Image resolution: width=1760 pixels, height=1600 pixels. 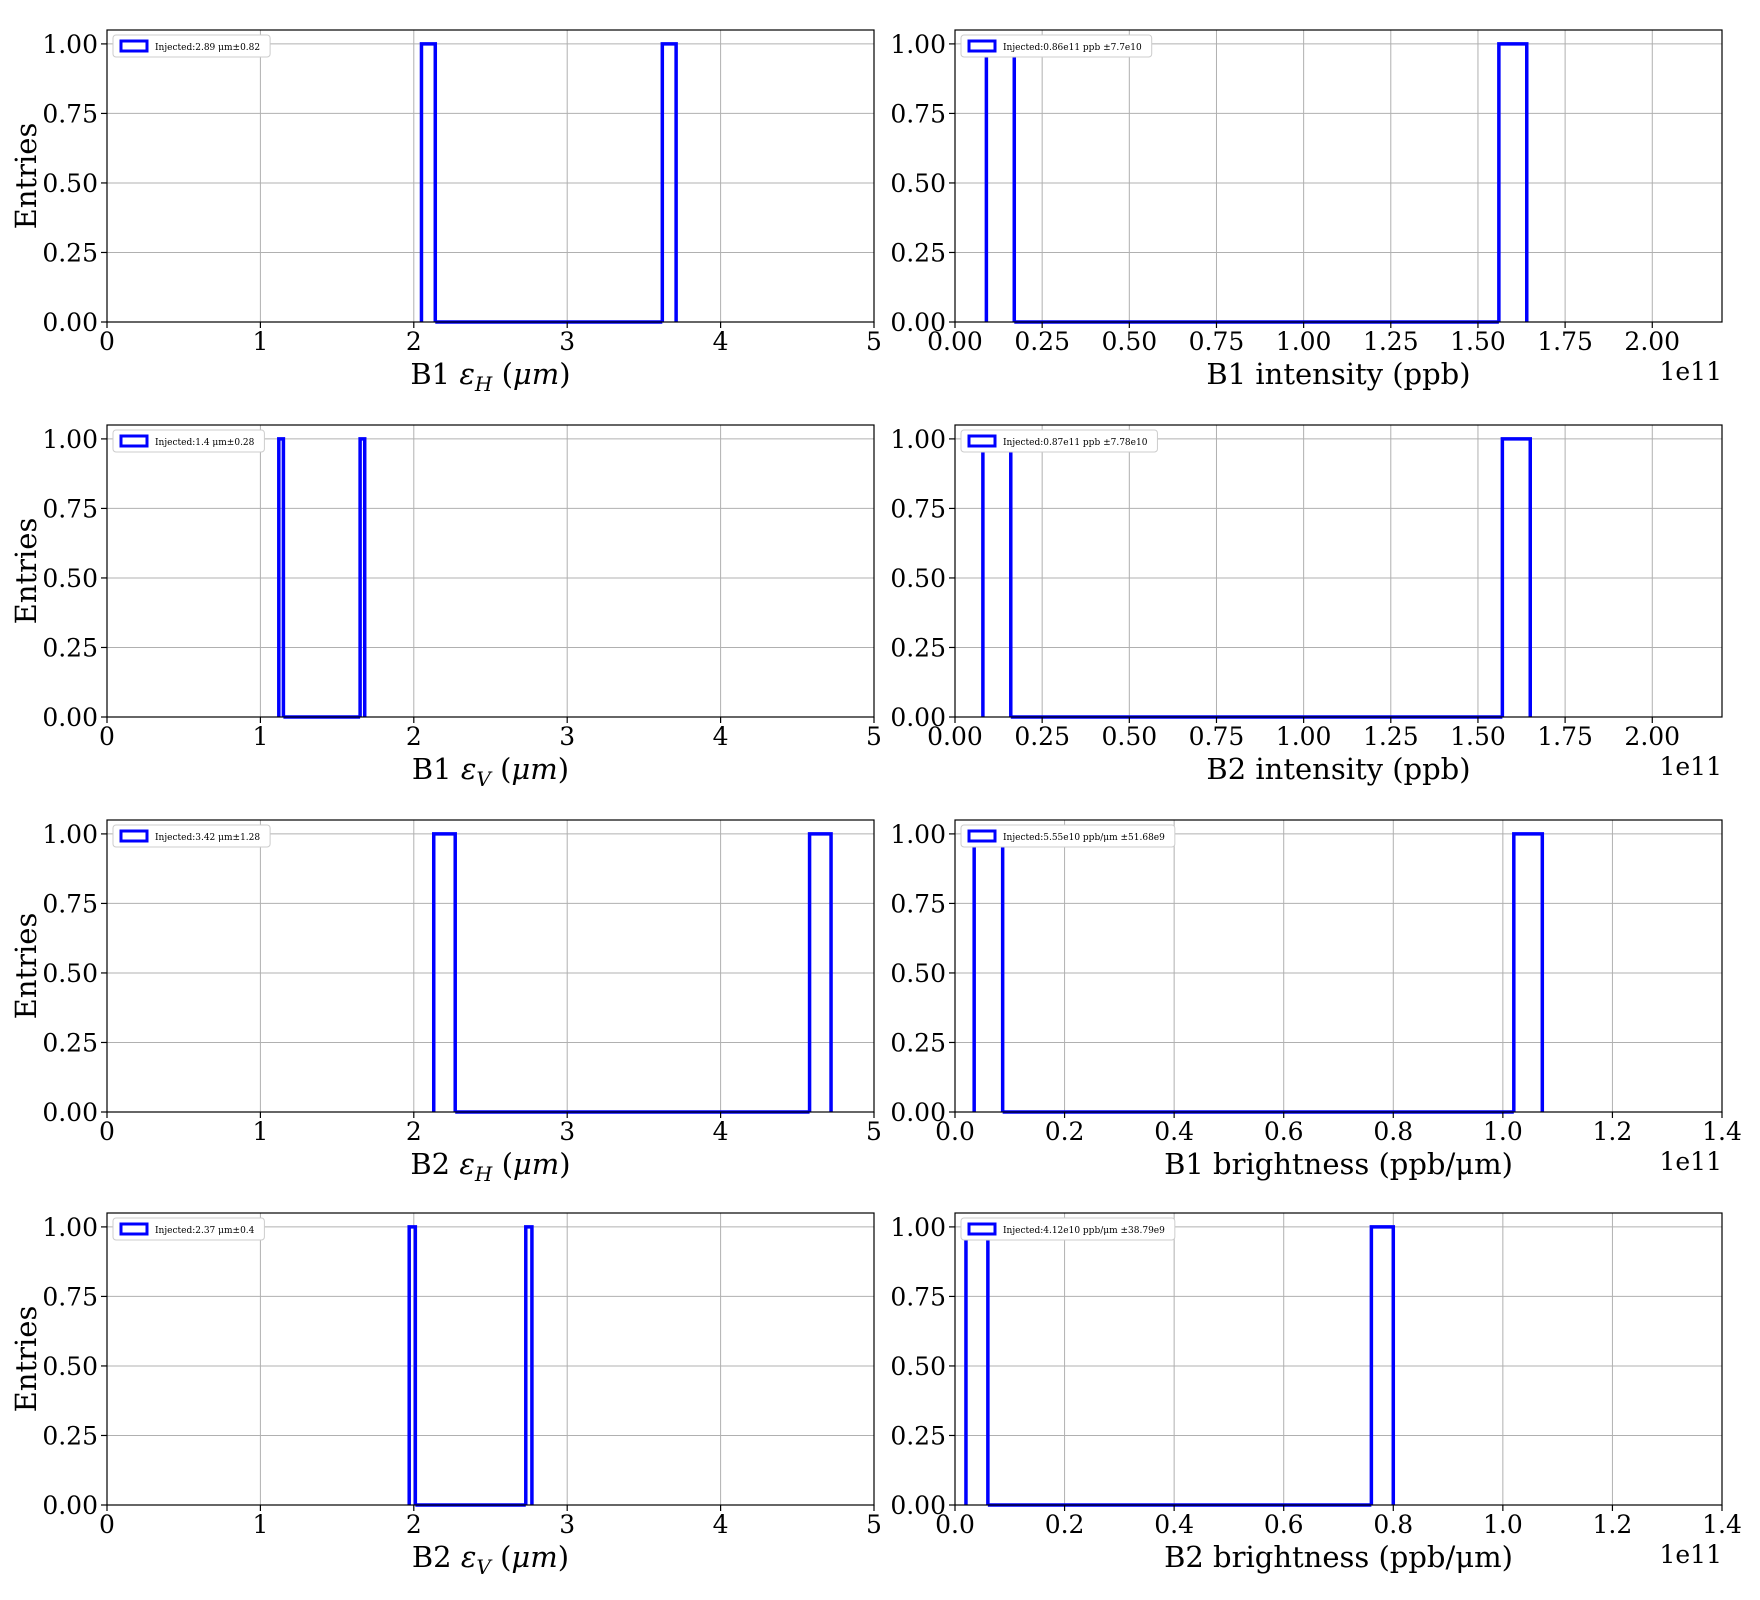 I want to click on x-tick-label: 1.00, so click(x=1304, y=736).